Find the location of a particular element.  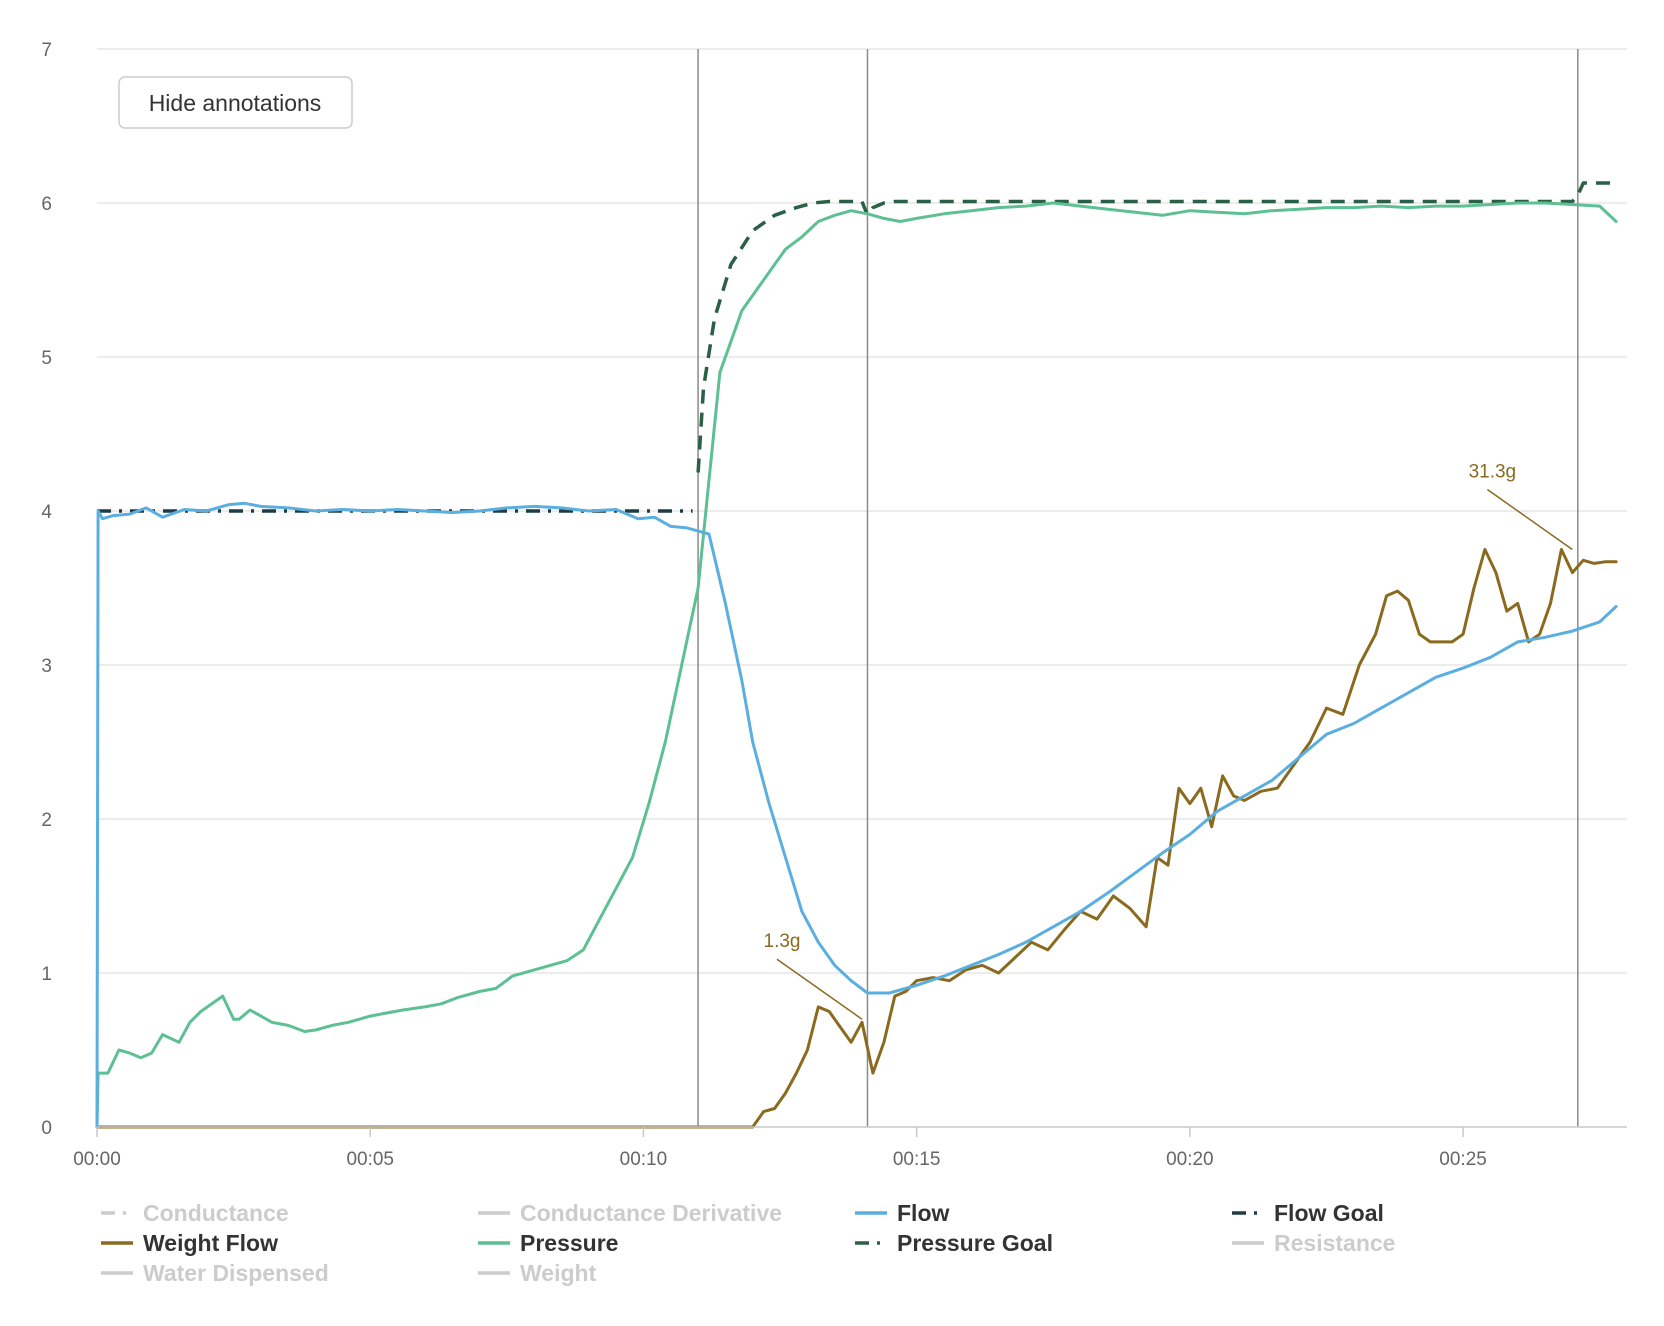

legend-item-weight-flow: Weight Flow is located at coordinates (189, 1243).